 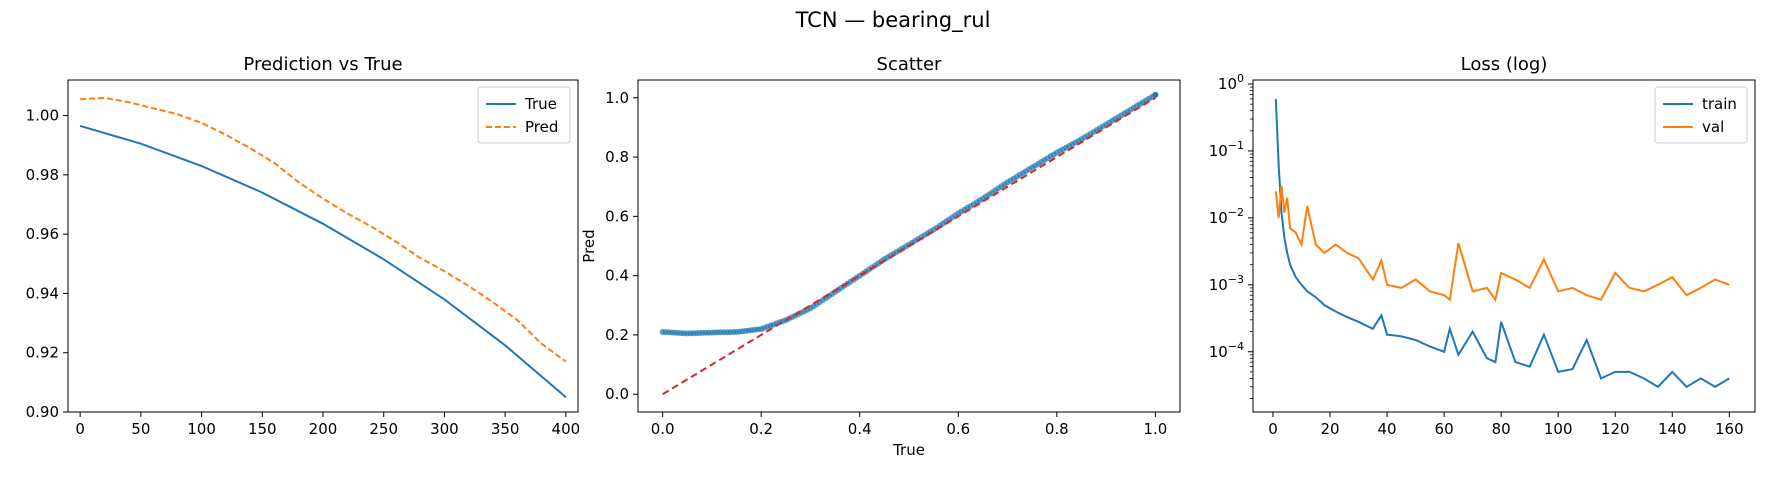 What do you see at coordinates (1701, 115) in the screenshot?
I see `loss-legend` at bounding box center [1701, 115].